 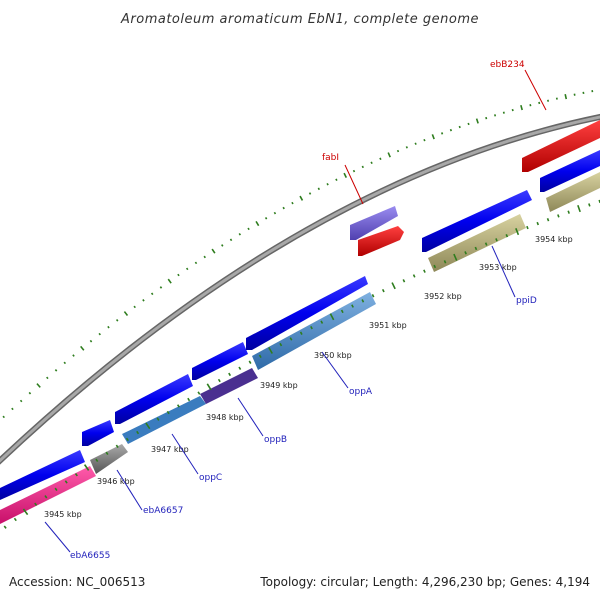 What do you see at coordinates (330, 158) in the screenshot?
I see `gene-label-fabI: fabI` at bounding box center [330, 158].